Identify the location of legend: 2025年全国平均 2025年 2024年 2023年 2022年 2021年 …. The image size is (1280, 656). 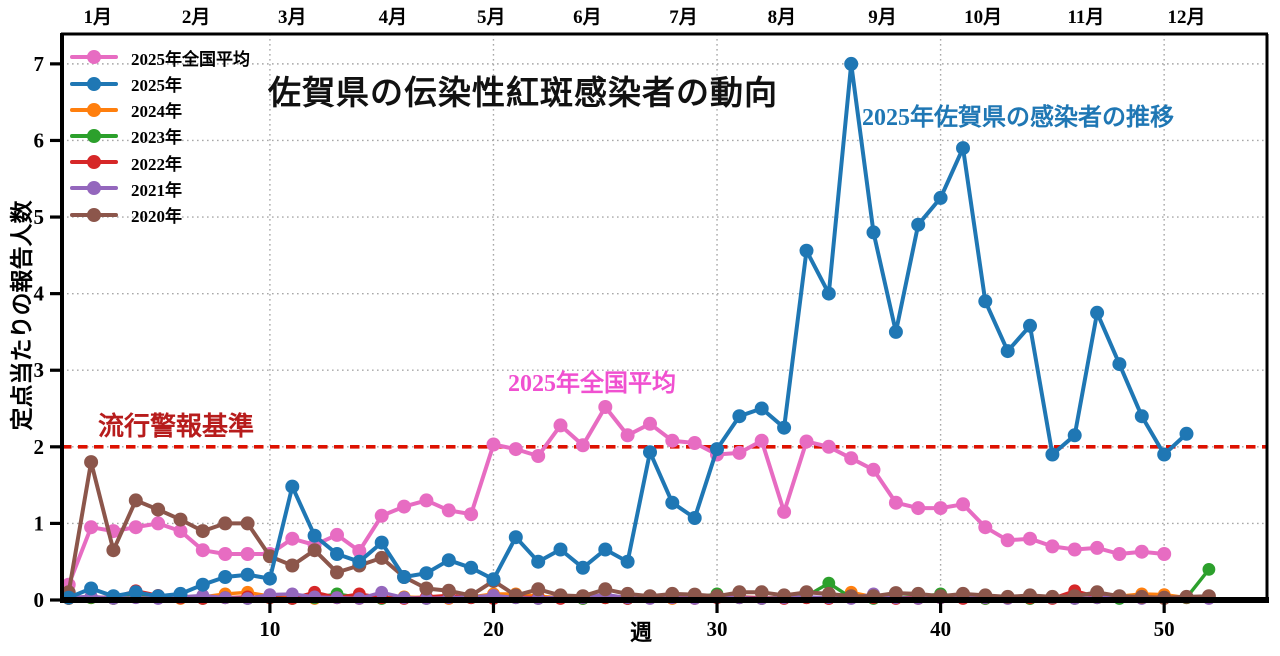
(160, 137).